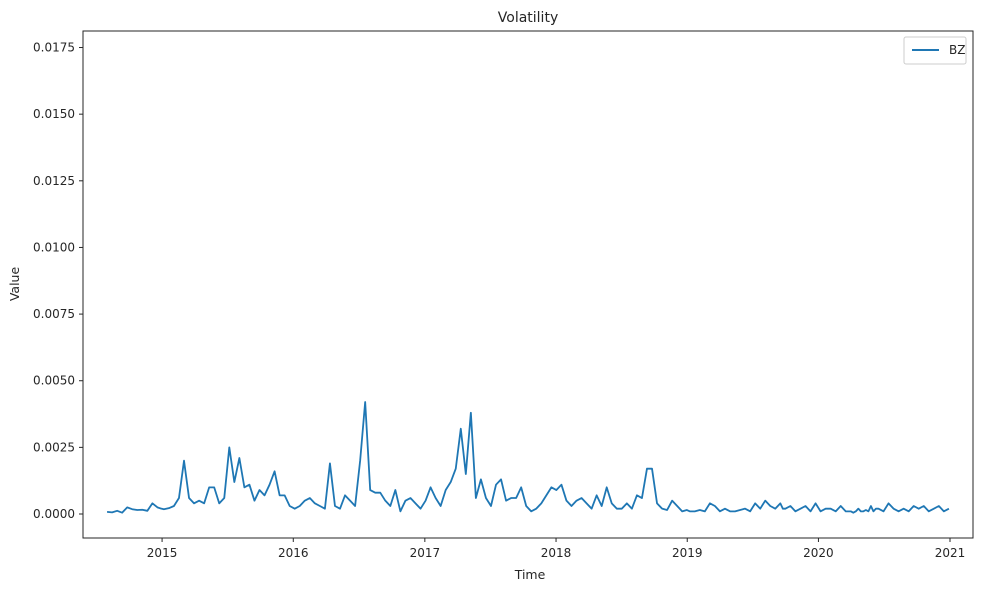 This screenshot has width=989, height=589. I want to click on legend-label-bz: BZ, so click(957, 50).